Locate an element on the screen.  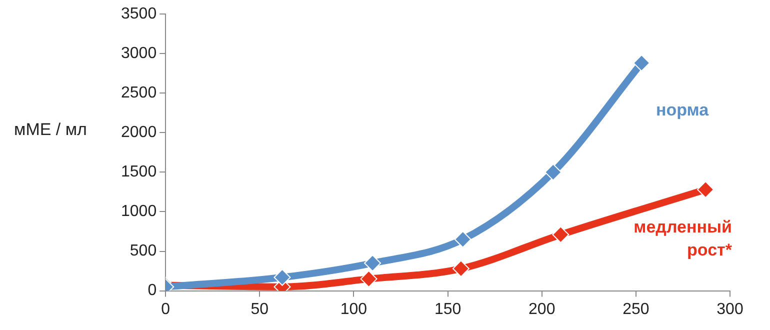
y-tick-label: 3000 is located at coordinates (139, 53).